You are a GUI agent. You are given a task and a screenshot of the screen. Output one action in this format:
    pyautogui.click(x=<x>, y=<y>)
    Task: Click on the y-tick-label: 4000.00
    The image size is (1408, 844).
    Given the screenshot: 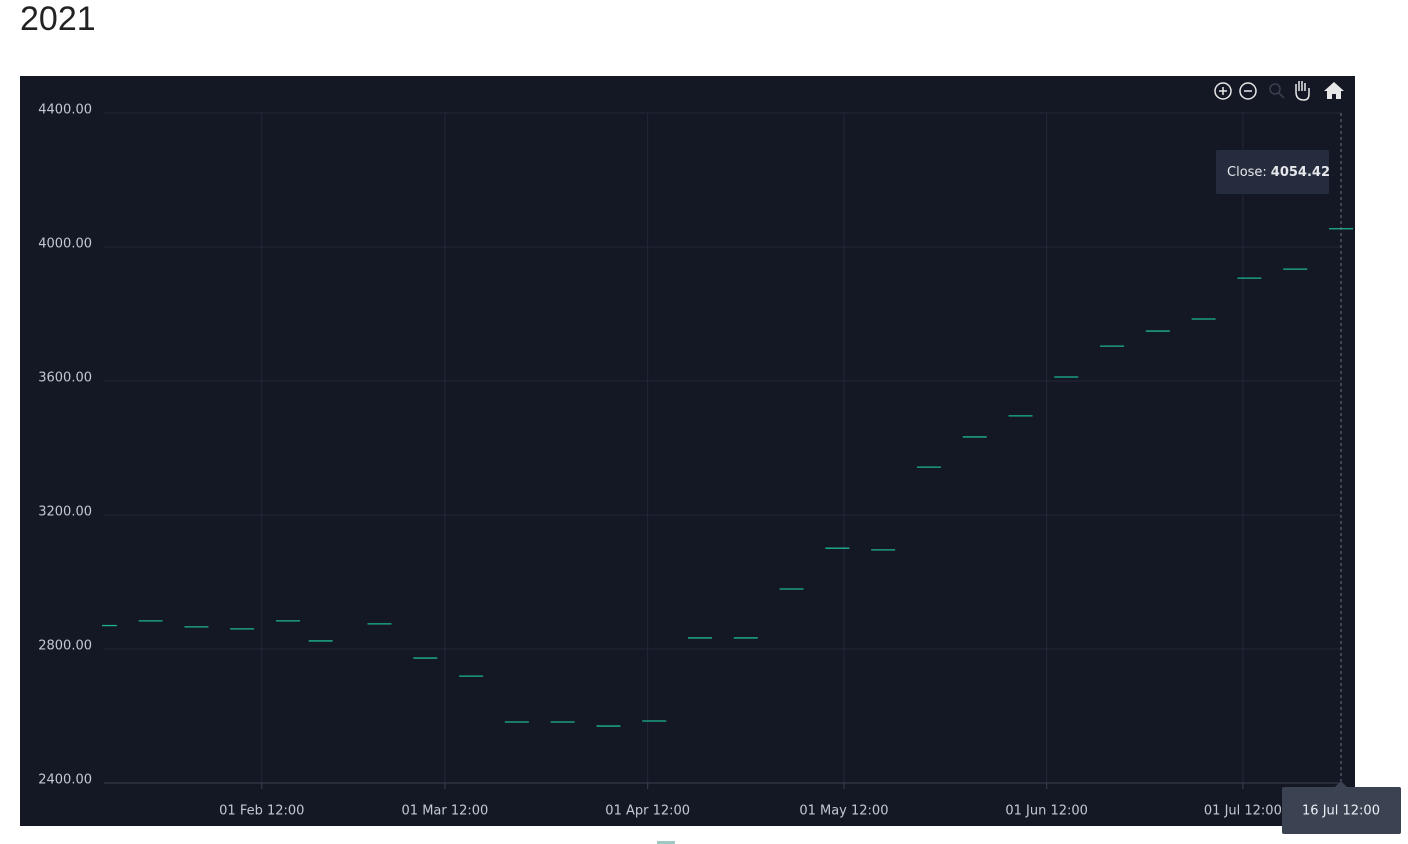 What is the action you would take?
    pyautogui.click(x=65, y=244)
    